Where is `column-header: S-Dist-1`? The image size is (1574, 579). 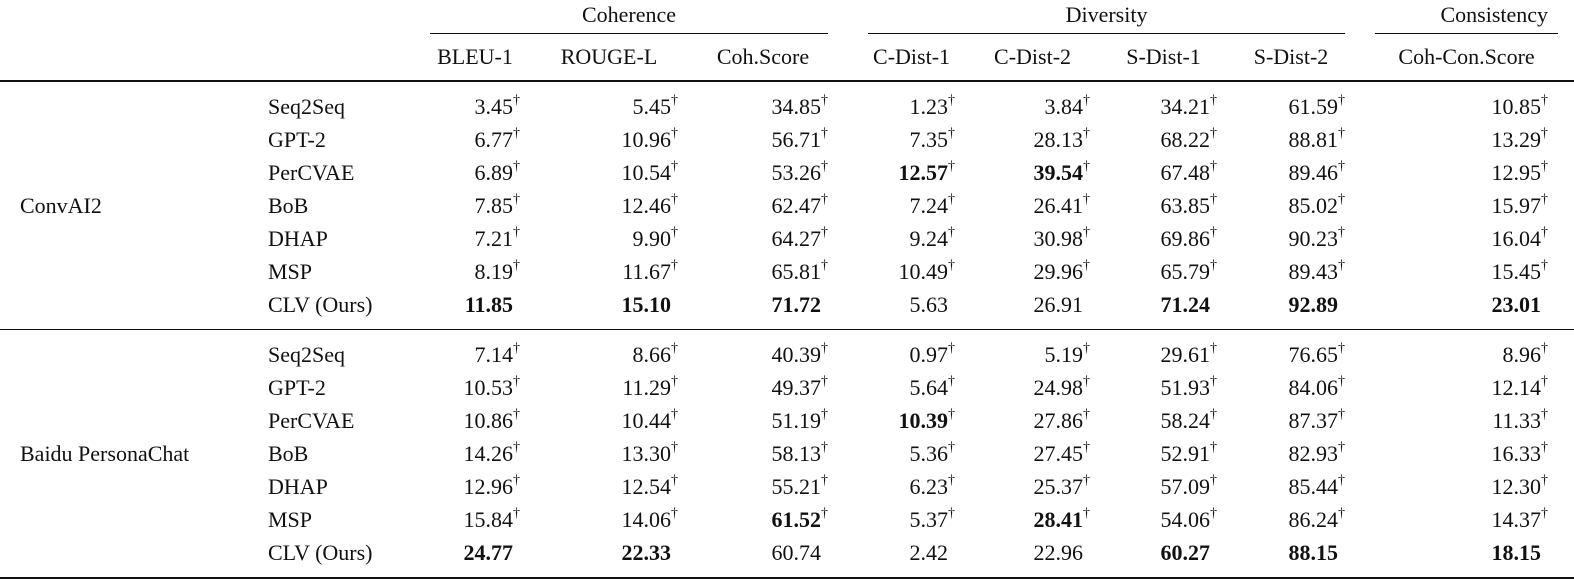 column-header: S-Dist-1 is located at coordinates (1164, 58).